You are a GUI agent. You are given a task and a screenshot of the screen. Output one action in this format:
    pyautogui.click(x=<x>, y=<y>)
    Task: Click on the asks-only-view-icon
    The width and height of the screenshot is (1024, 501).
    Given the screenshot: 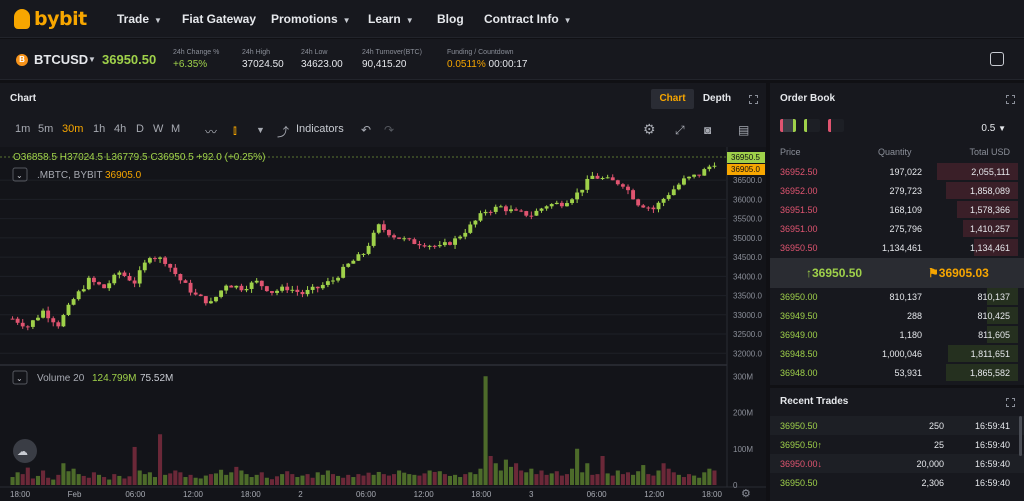 What is the action you would take?
    pyautogui.click(x=836, y=125)
    